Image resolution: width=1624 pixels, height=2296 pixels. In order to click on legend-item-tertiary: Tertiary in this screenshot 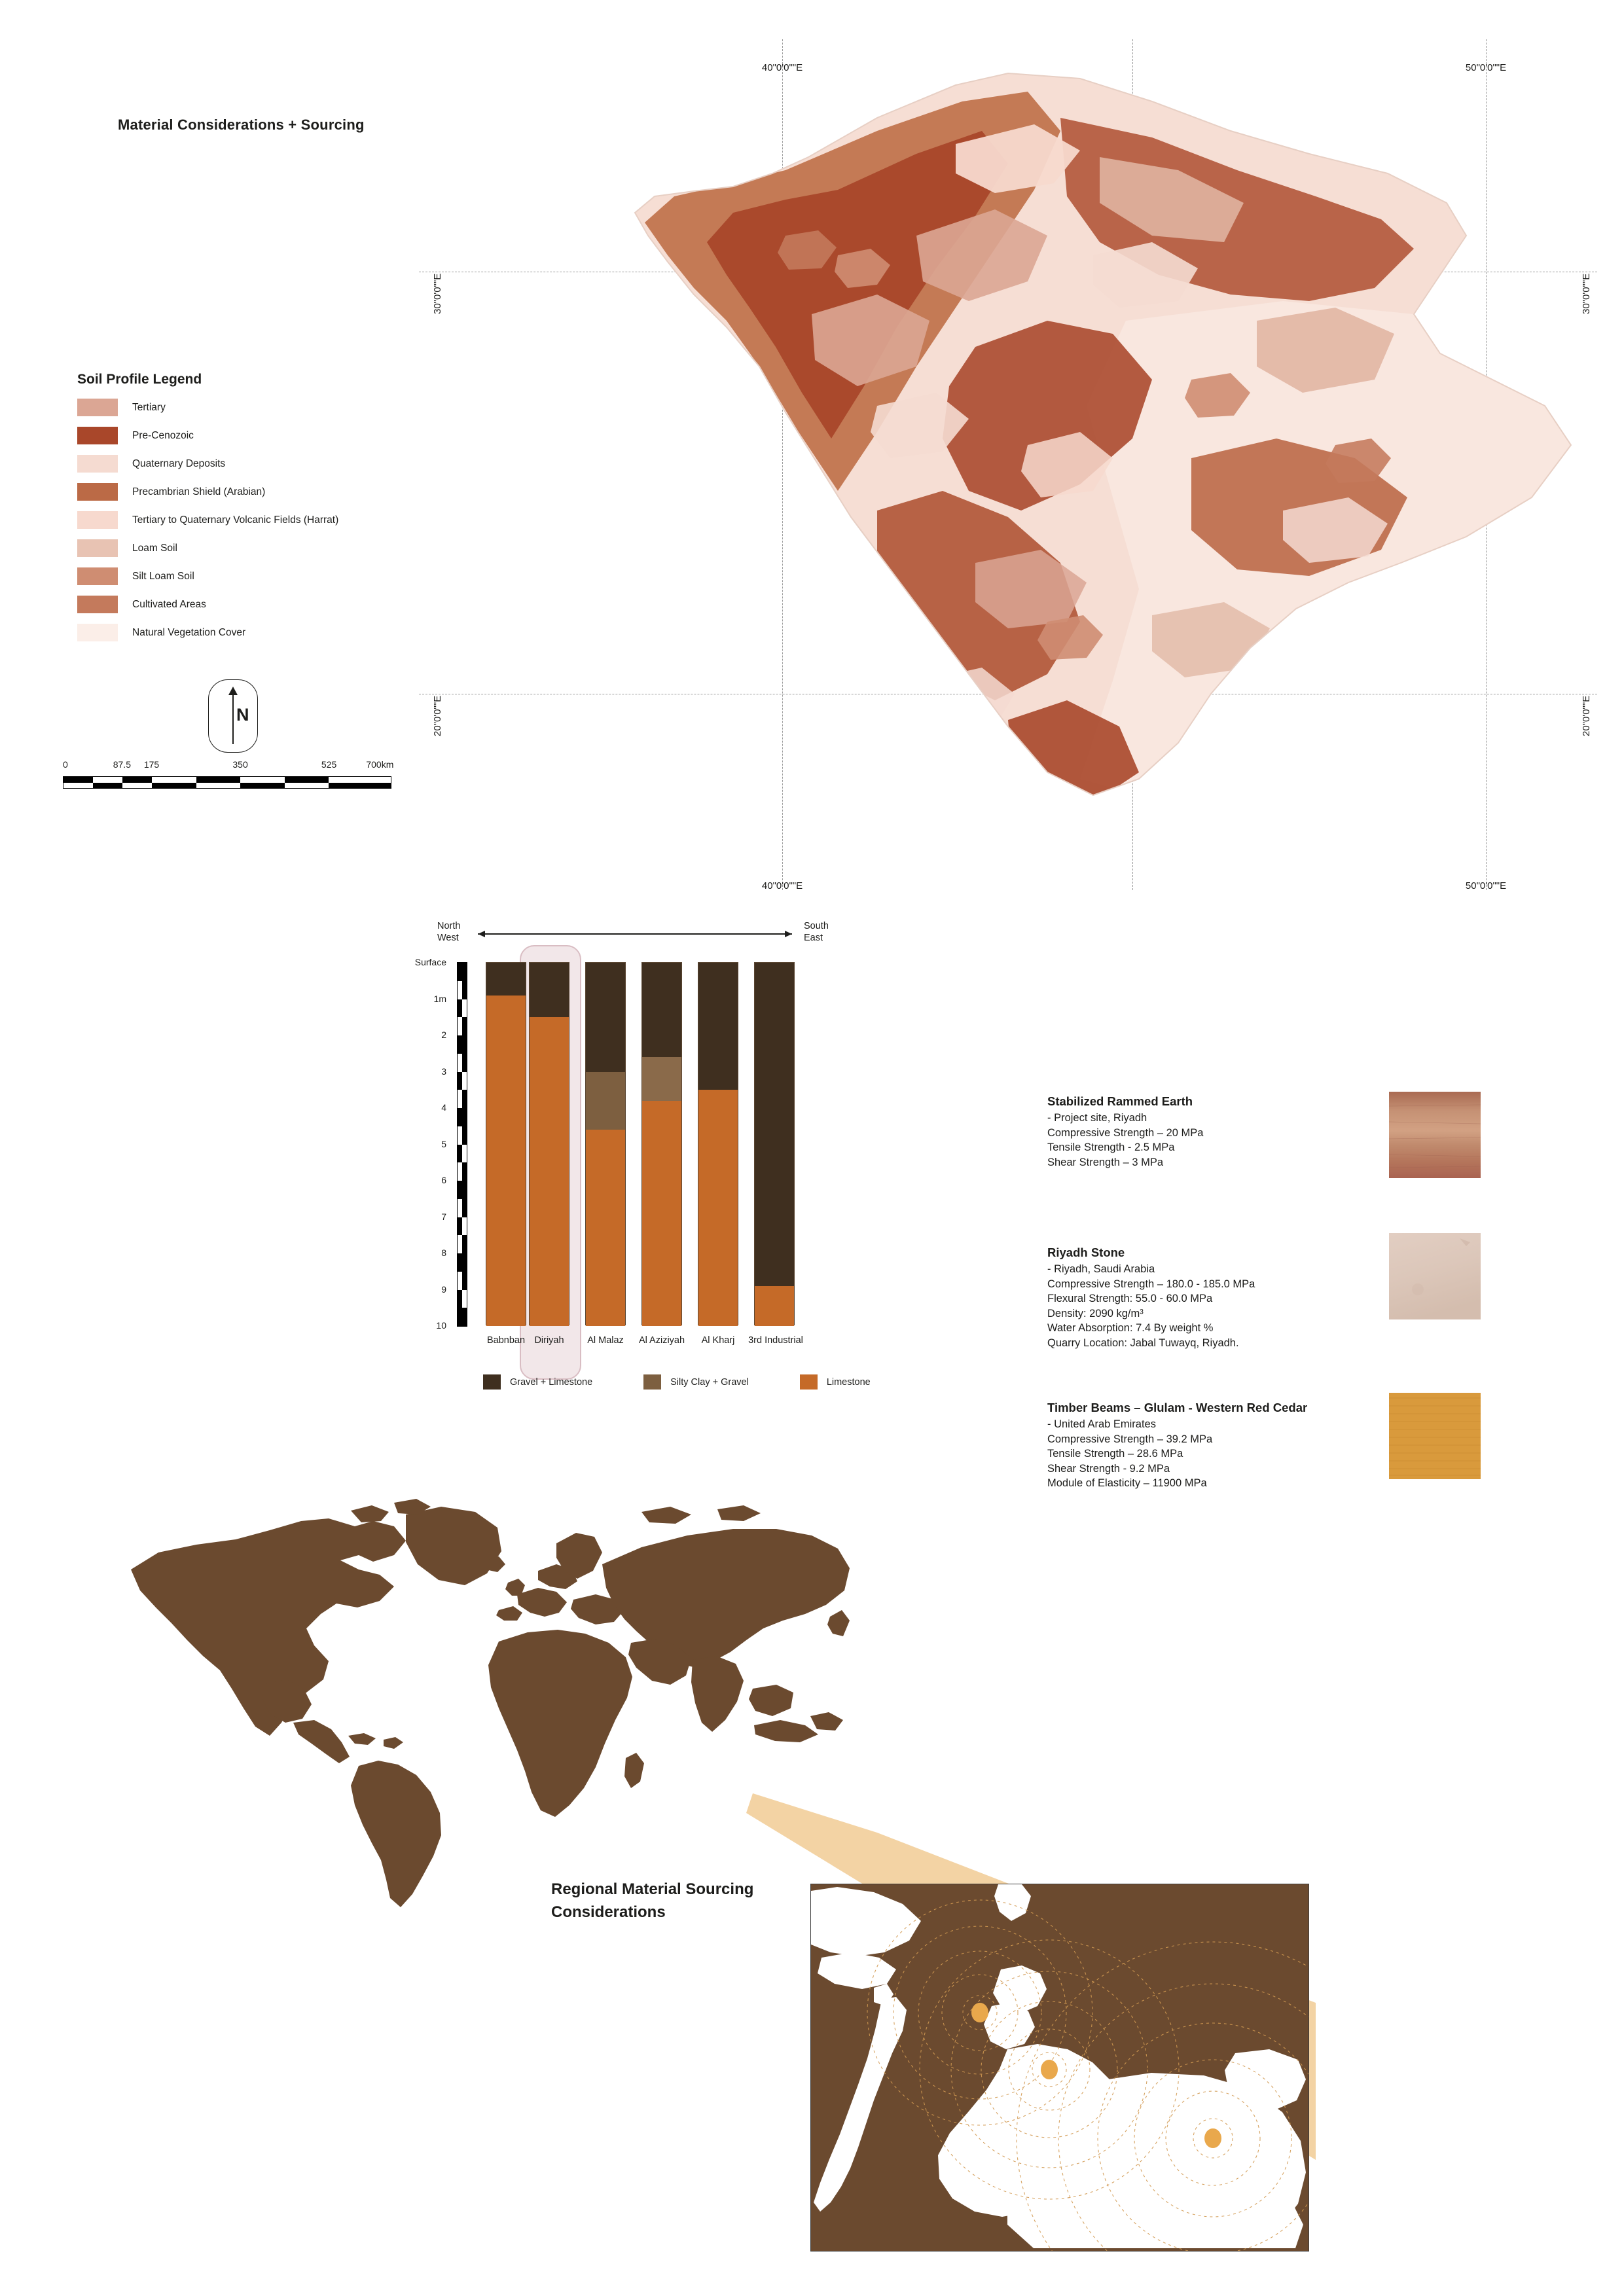, I will do `click(247, 407)`.